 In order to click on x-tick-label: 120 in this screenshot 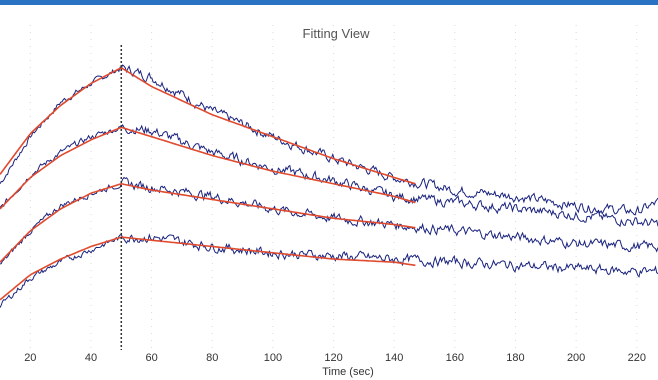, I will do `click(333, 358)`.